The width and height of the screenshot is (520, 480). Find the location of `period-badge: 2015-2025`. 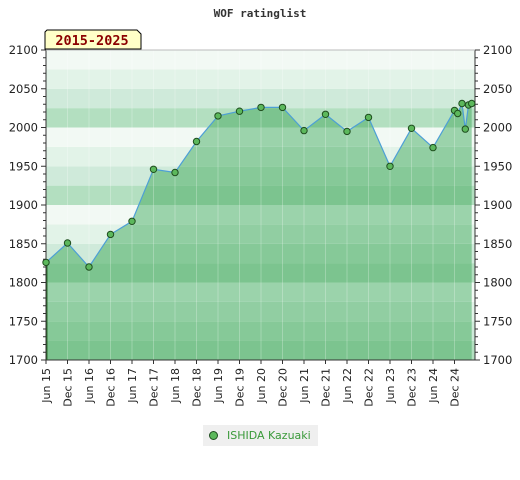

period-badge: 2015-2025 is located at coordinates (93, 39).